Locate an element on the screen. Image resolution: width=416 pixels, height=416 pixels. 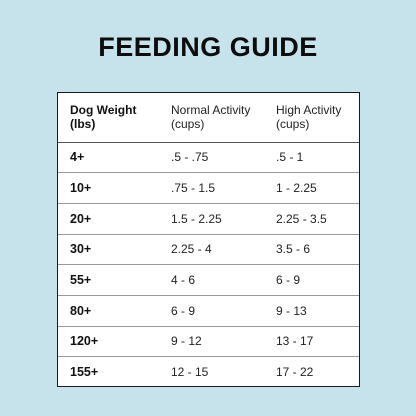
header-dog-weight-line2: (lbs) is located at coordinates (83, 124).